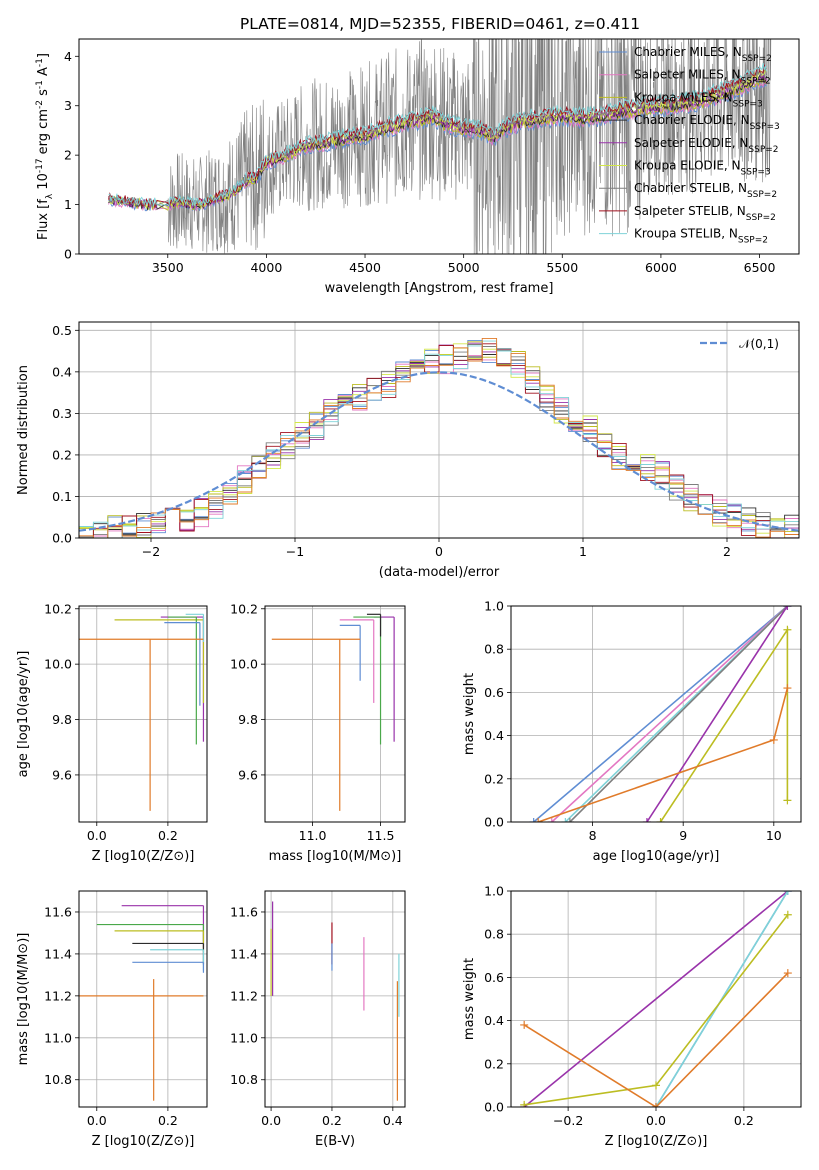 The image size is (819, 1170). What do you see at coordinates (23, 714) in the screenshot?
I see `y-axis-label: age [log10(age/yr)]` at bounding box center [23, 714].